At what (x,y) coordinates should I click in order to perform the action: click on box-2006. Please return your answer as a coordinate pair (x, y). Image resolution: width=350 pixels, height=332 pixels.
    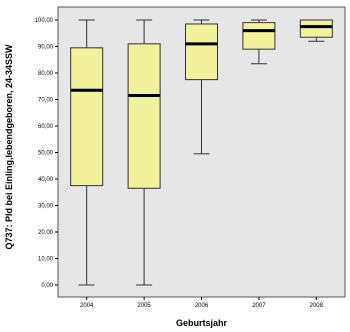
    Looking at the image, I should click on (201, 87).